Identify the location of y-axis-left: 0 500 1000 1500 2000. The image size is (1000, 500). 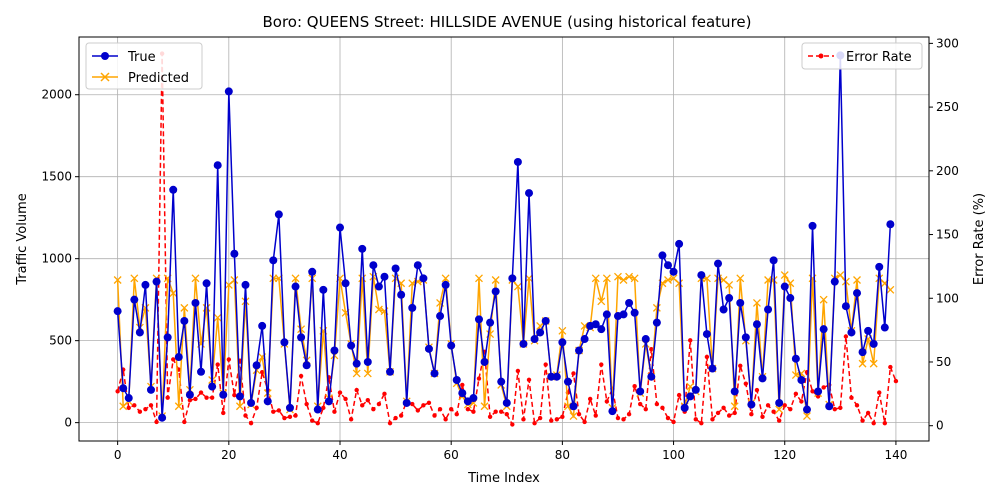
(60, 259).